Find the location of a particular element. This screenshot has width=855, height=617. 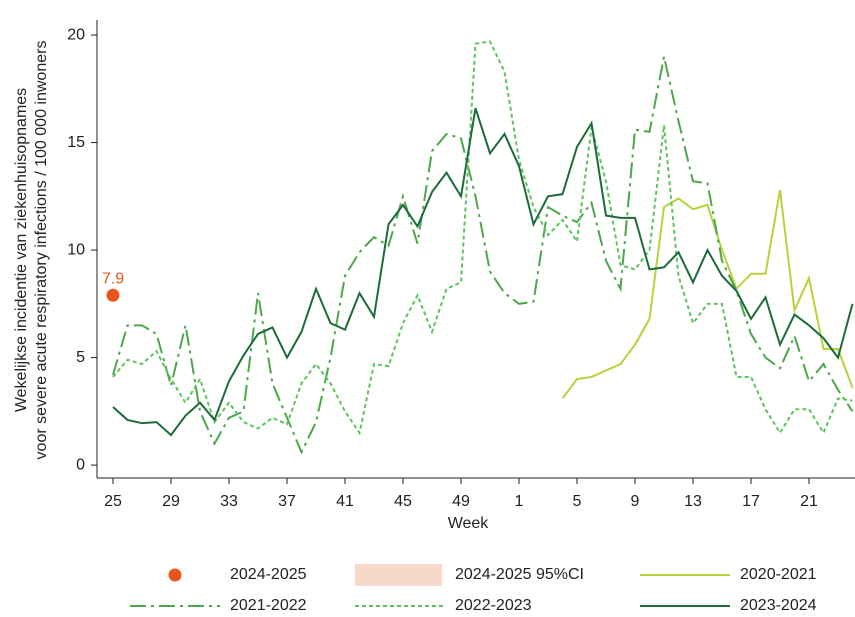

y-tick-label: 5 is located at coordinates (80, 357).